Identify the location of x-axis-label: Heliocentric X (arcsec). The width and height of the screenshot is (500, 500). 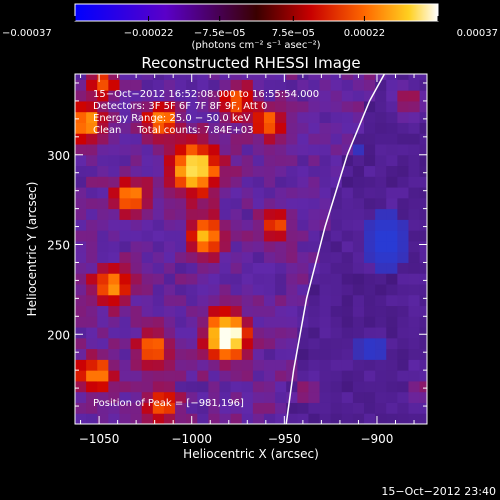
(251, 454).